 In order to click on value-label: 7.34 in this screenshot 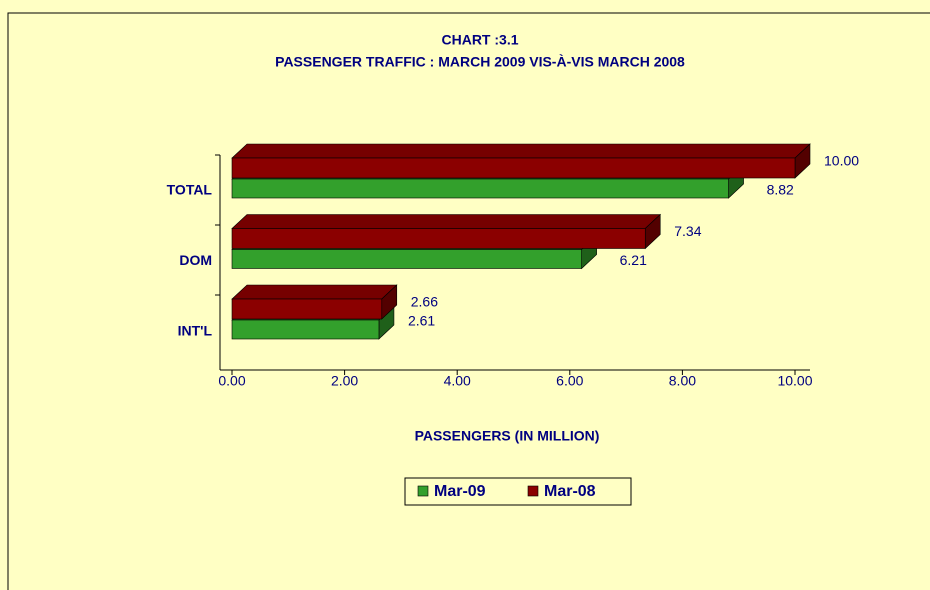, I will do `click(687, 231)`.